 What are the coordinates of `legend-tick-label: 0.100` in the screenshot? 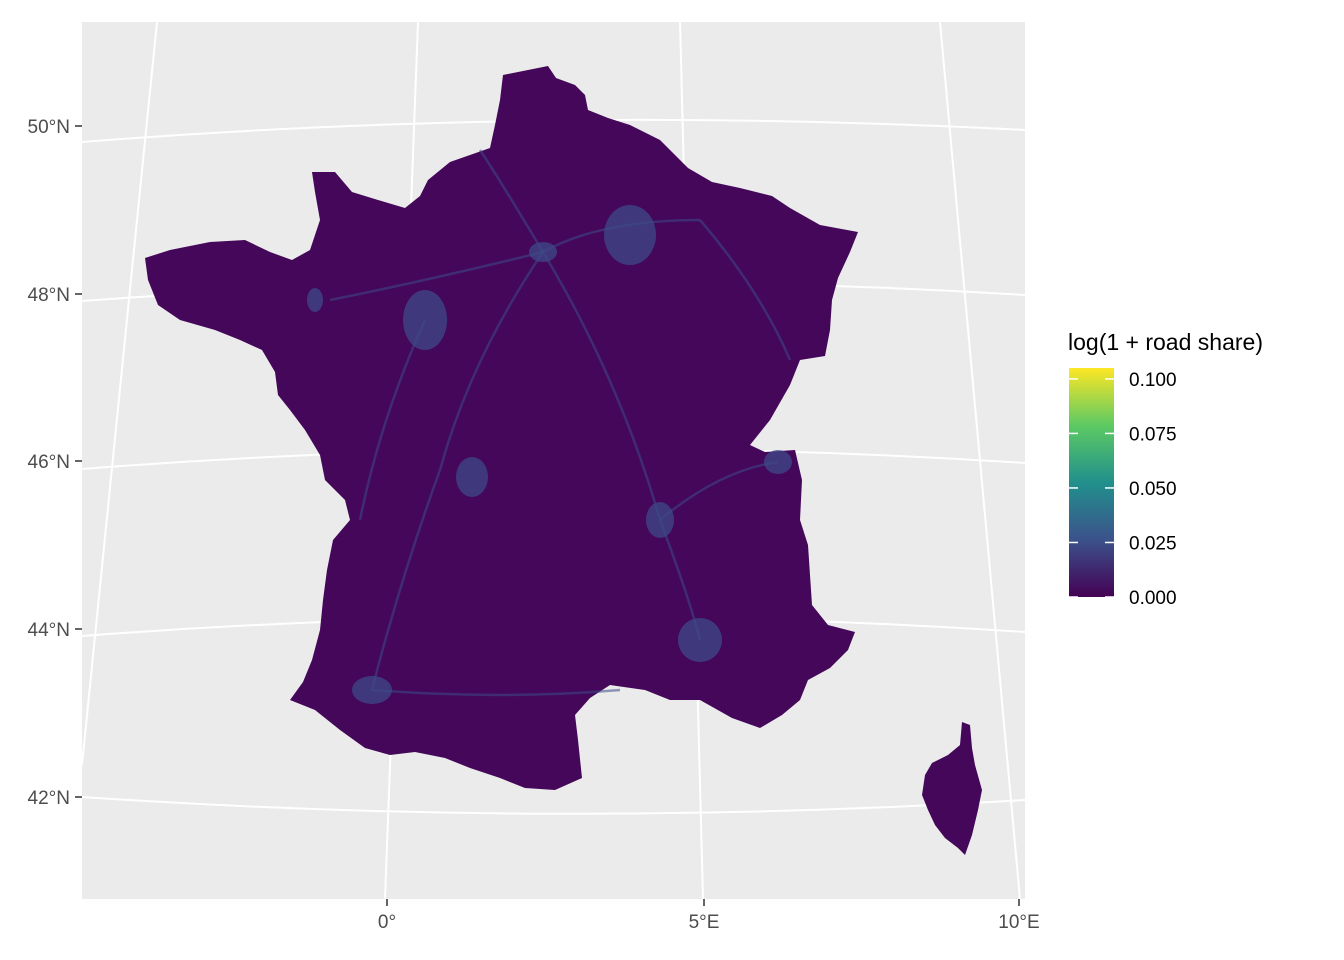 It's located at (1153, 380).